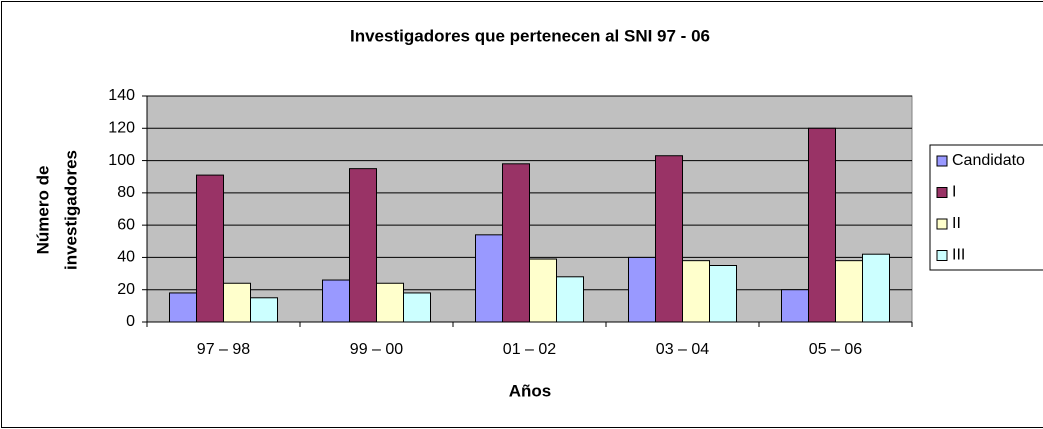 The image size is (1043, 429). Describe the element at coordinates (223, 349) in the screenshot. I see `x-tick-label: 97 – 98` at that location.